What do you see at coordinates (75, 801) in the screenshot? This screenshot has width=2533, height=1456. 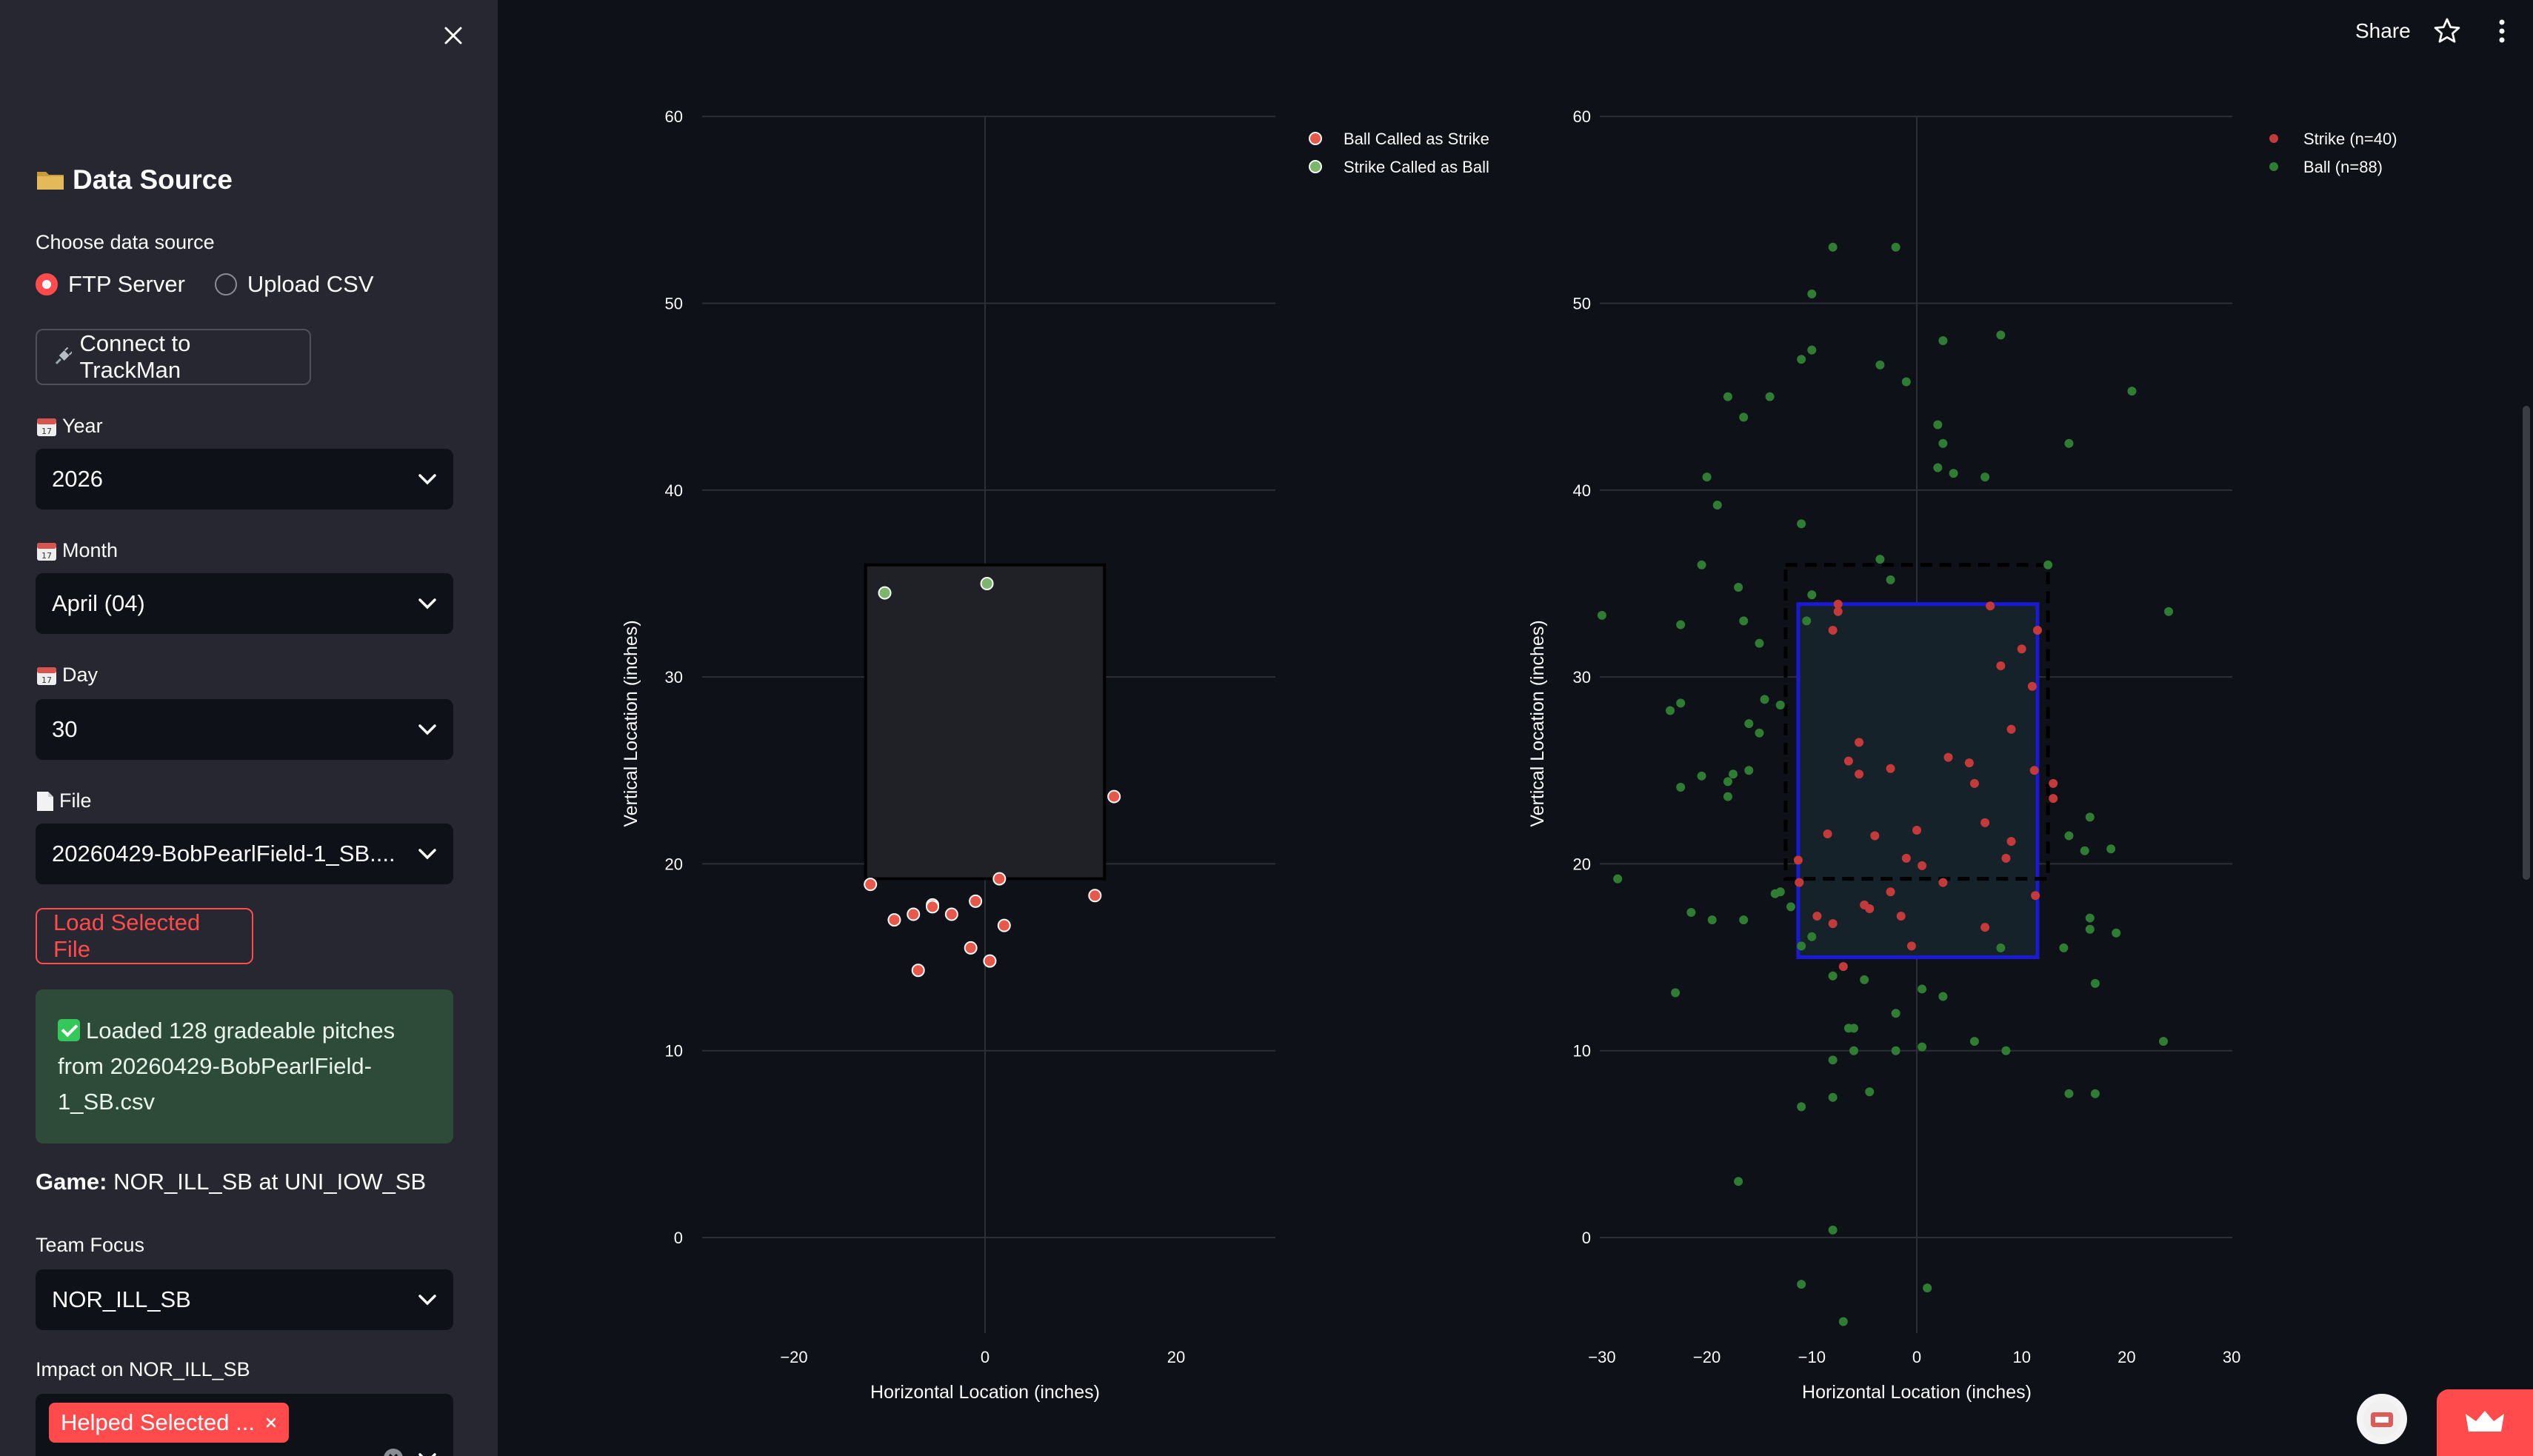 I see `file-label-text: File` at bounding box center [75, 801].